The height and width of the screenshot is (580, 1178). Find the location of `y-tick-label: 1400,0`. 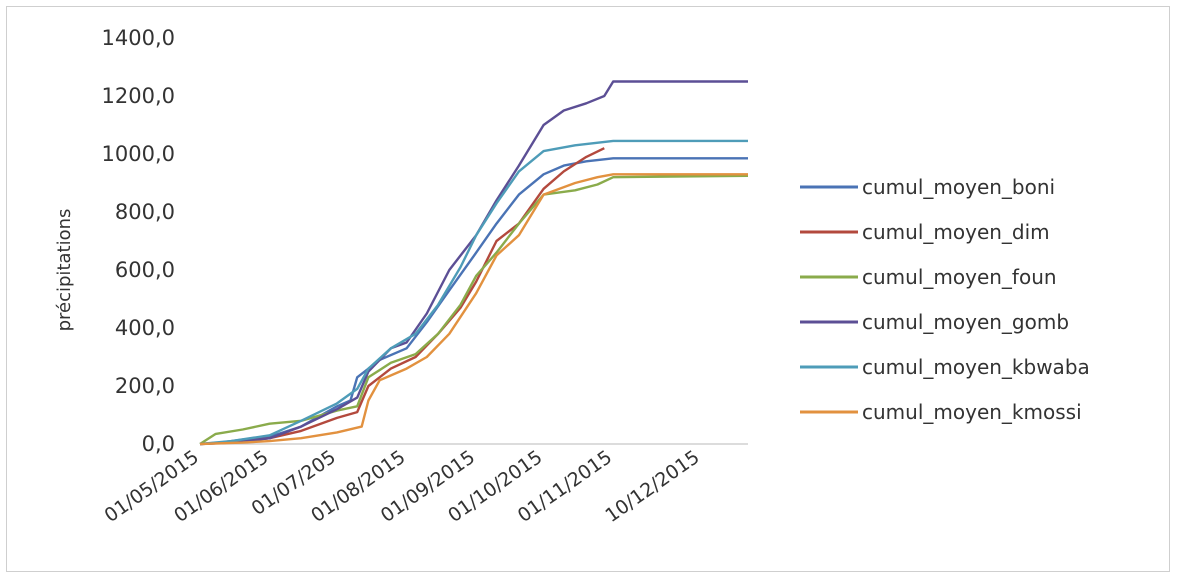

y-tick-label: 1400,0 is located at coordinates (138, 38).